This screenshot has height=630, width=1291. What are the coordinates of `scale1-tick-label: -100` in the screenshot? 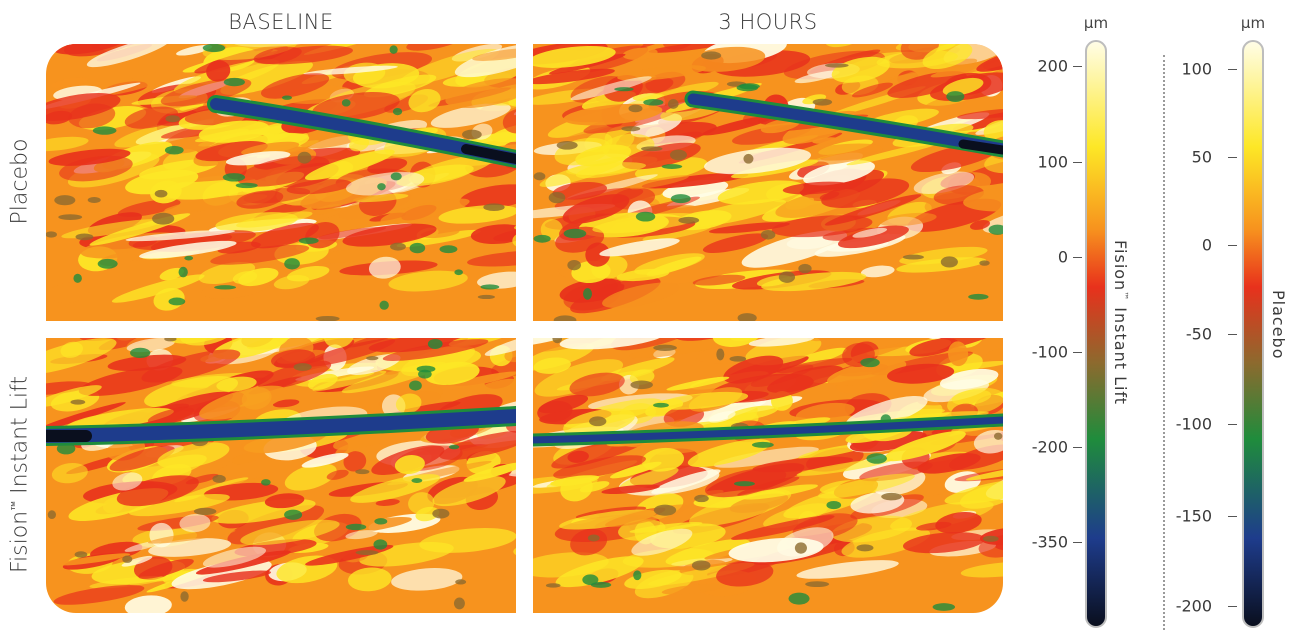 It's located at (1038, 352).